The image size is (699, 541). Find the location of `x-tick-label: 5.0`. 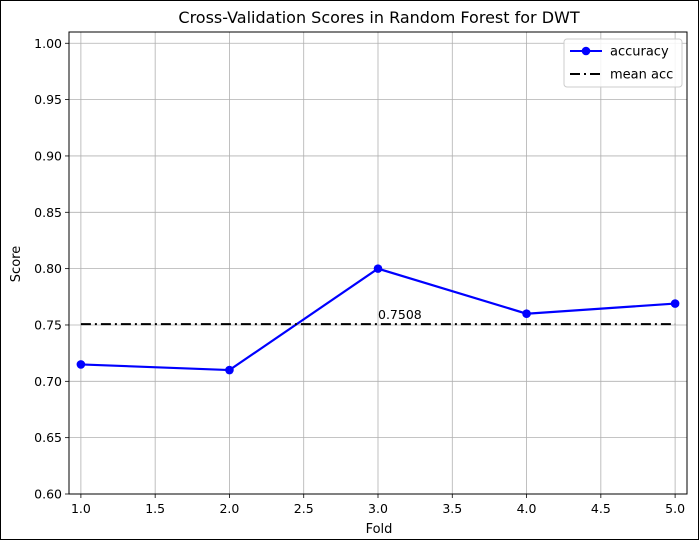

x-tick-label: 5.0 is located at coordinates (675, 508).